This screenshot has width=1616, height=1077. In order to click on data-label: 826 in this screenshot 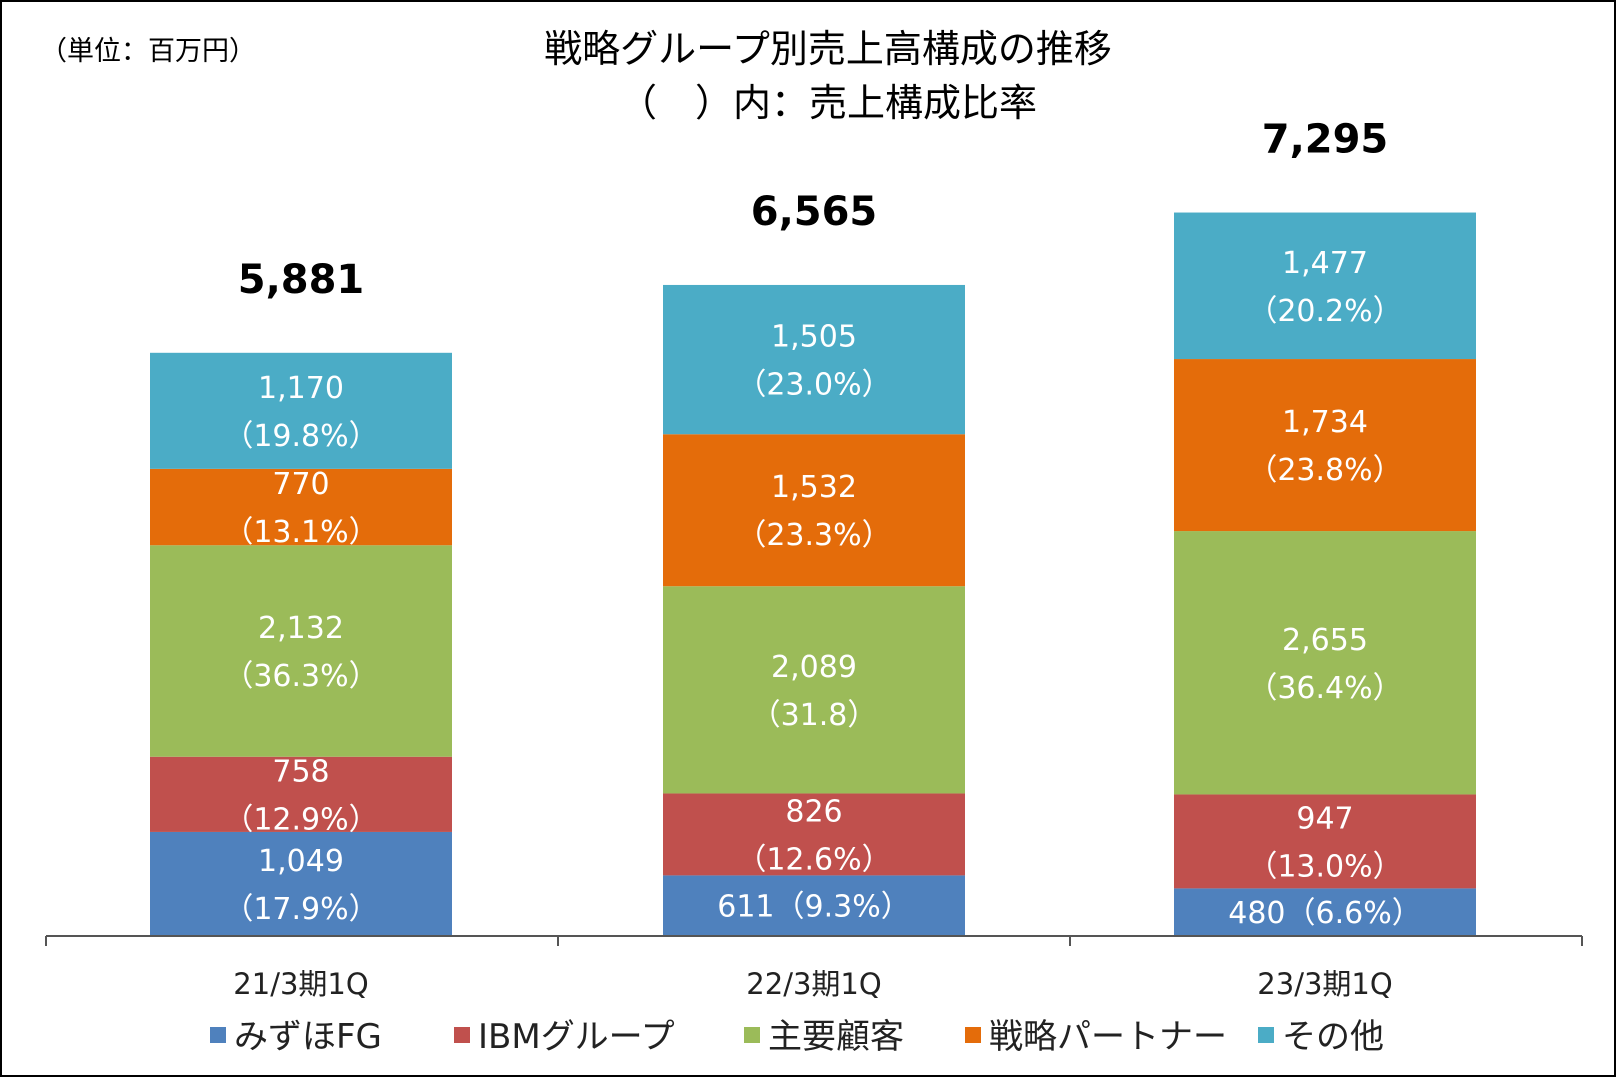, I will do `click(813, 811)`.